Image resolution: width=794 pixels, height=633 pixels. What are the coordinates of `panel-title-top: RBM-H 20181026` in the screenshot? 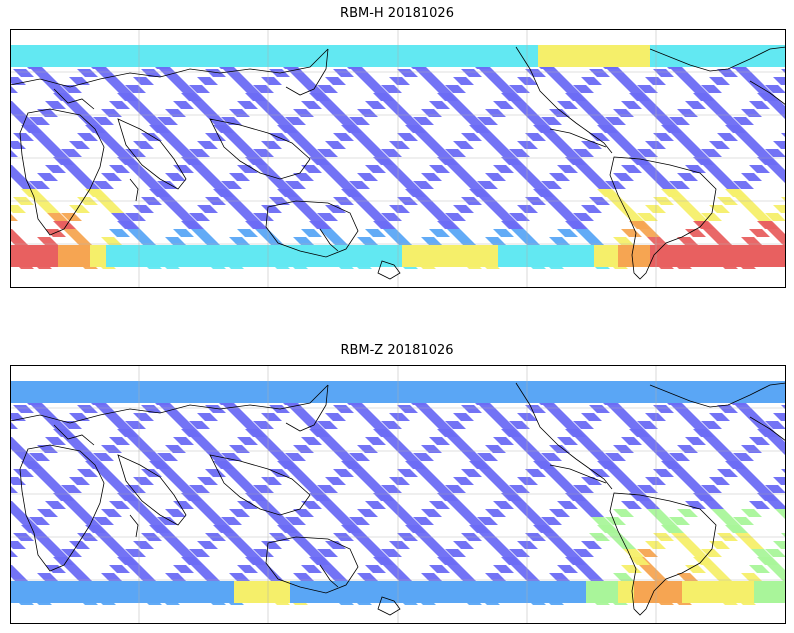 It's located at (397, 13).